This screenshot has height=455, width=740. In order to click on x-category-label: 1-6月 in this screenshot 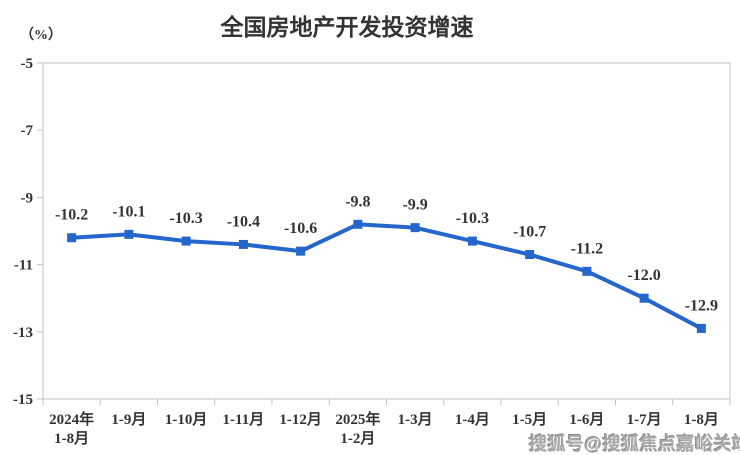, I will do `click(586, 419)`.